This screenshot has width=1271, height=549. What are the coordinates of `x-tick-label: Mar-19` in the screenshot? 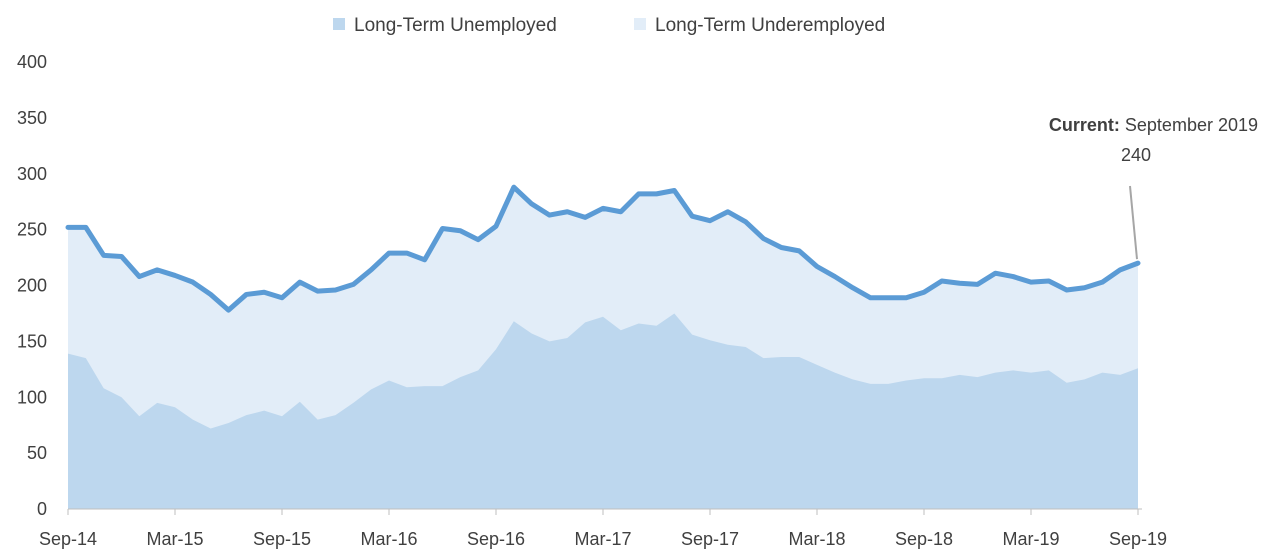 It's located at (1030, 539).